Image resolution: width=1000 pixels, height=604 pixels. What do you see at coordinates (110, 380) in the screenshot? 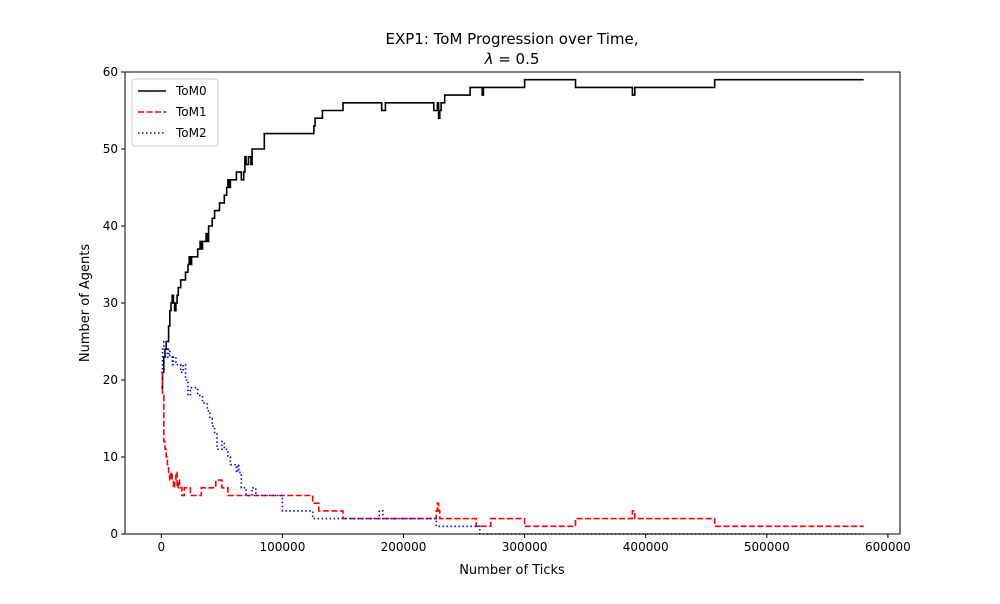
I see `y-tick-label: 20` at bounding box center [110, 380].